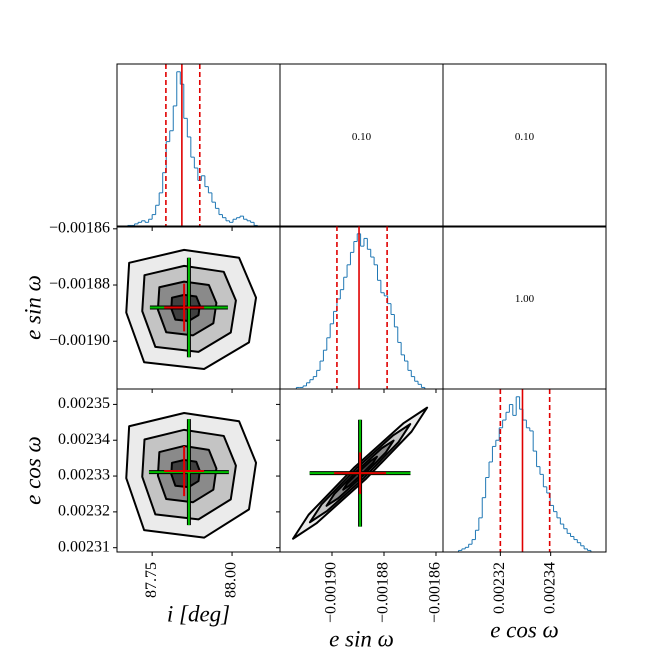  What do you see at coordinates (383, 592) in the screenshot?
I see `x-tick-label: −0.00188` at bounding box center [383, 592].